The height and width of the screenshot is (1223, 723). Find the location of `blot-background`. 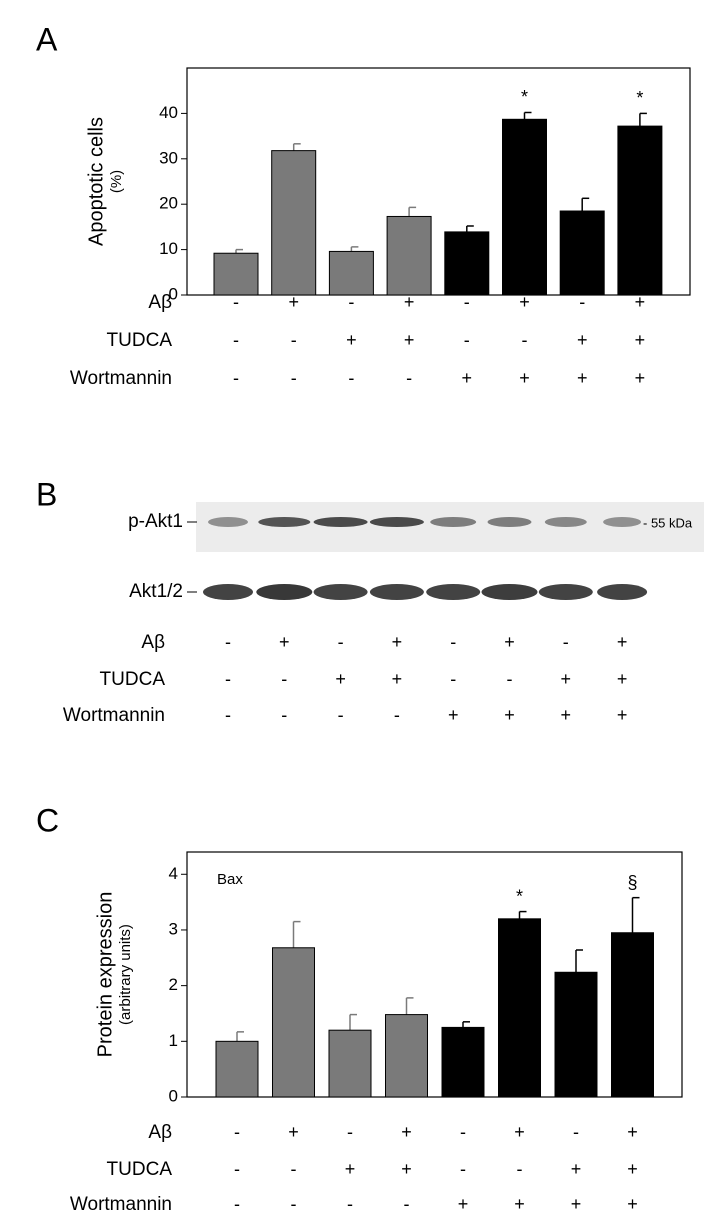

blot-background is located at coordinates (450, 527).